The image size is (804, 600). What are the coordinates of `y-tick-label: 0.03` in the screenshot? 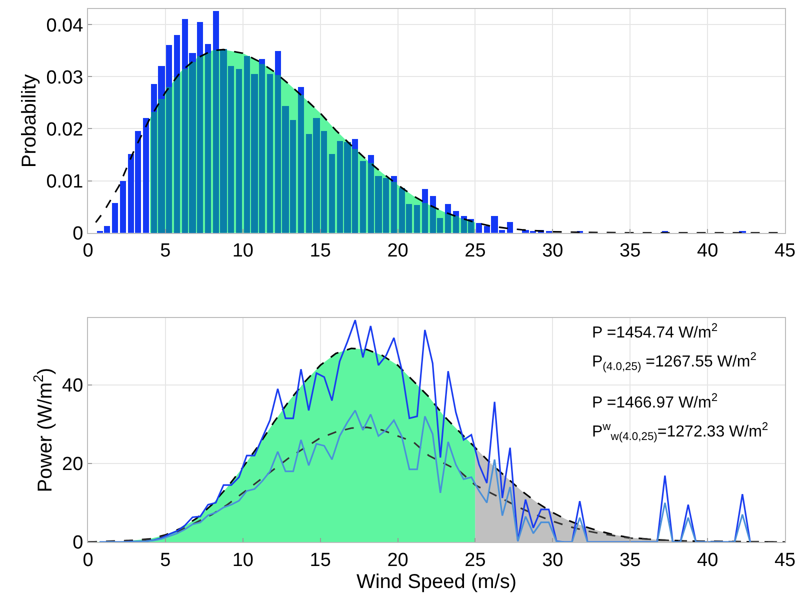 It's located at (65, 77).